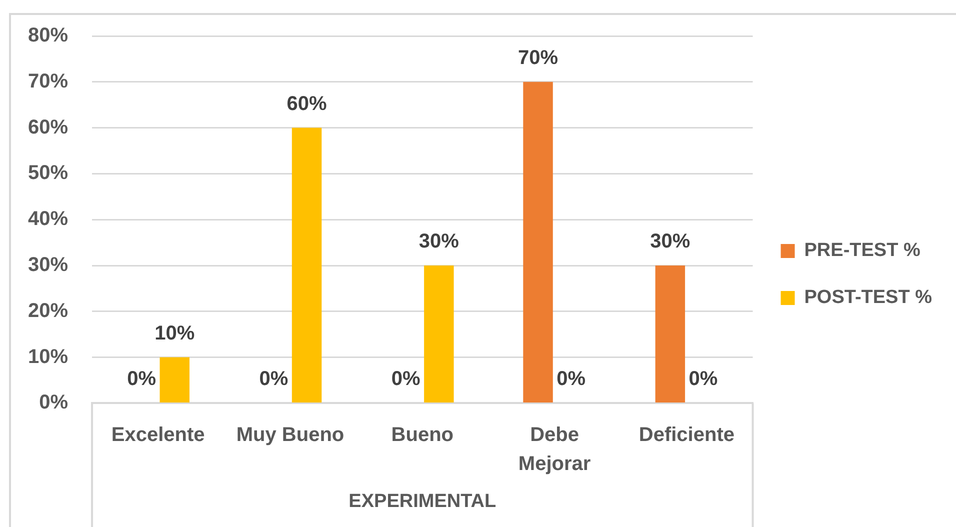 The width and height of the screenshot is (956, 527). What do you see at coordinates (422, 501) in the screenshot?
I see `x-axis-title: EXPERIMENTAL` at bounding box center [422, 501].